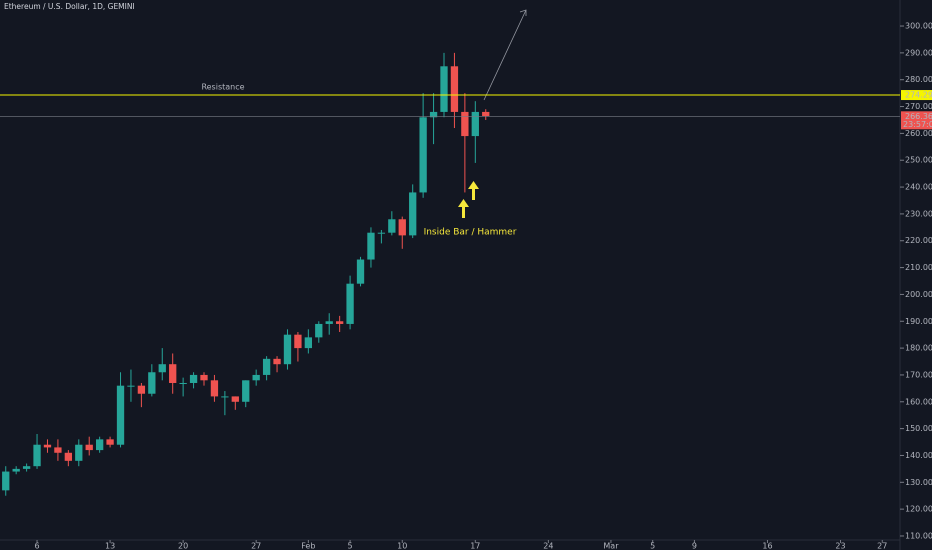  What do you see at coordinates (918, 106) in the screenshot?
I see `y-tick-label: 270.00` at bounding box center [918, 106].